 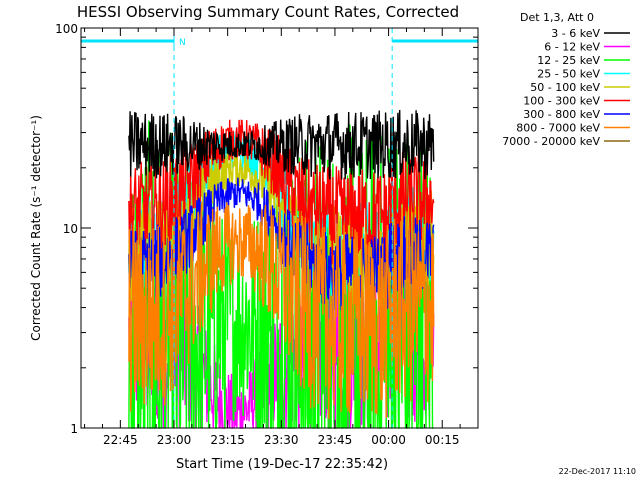 What do you see at coordinates (281, 144) in the screenshot?
I see `series-line-3-6-kev` at bounding box center [281, 144].